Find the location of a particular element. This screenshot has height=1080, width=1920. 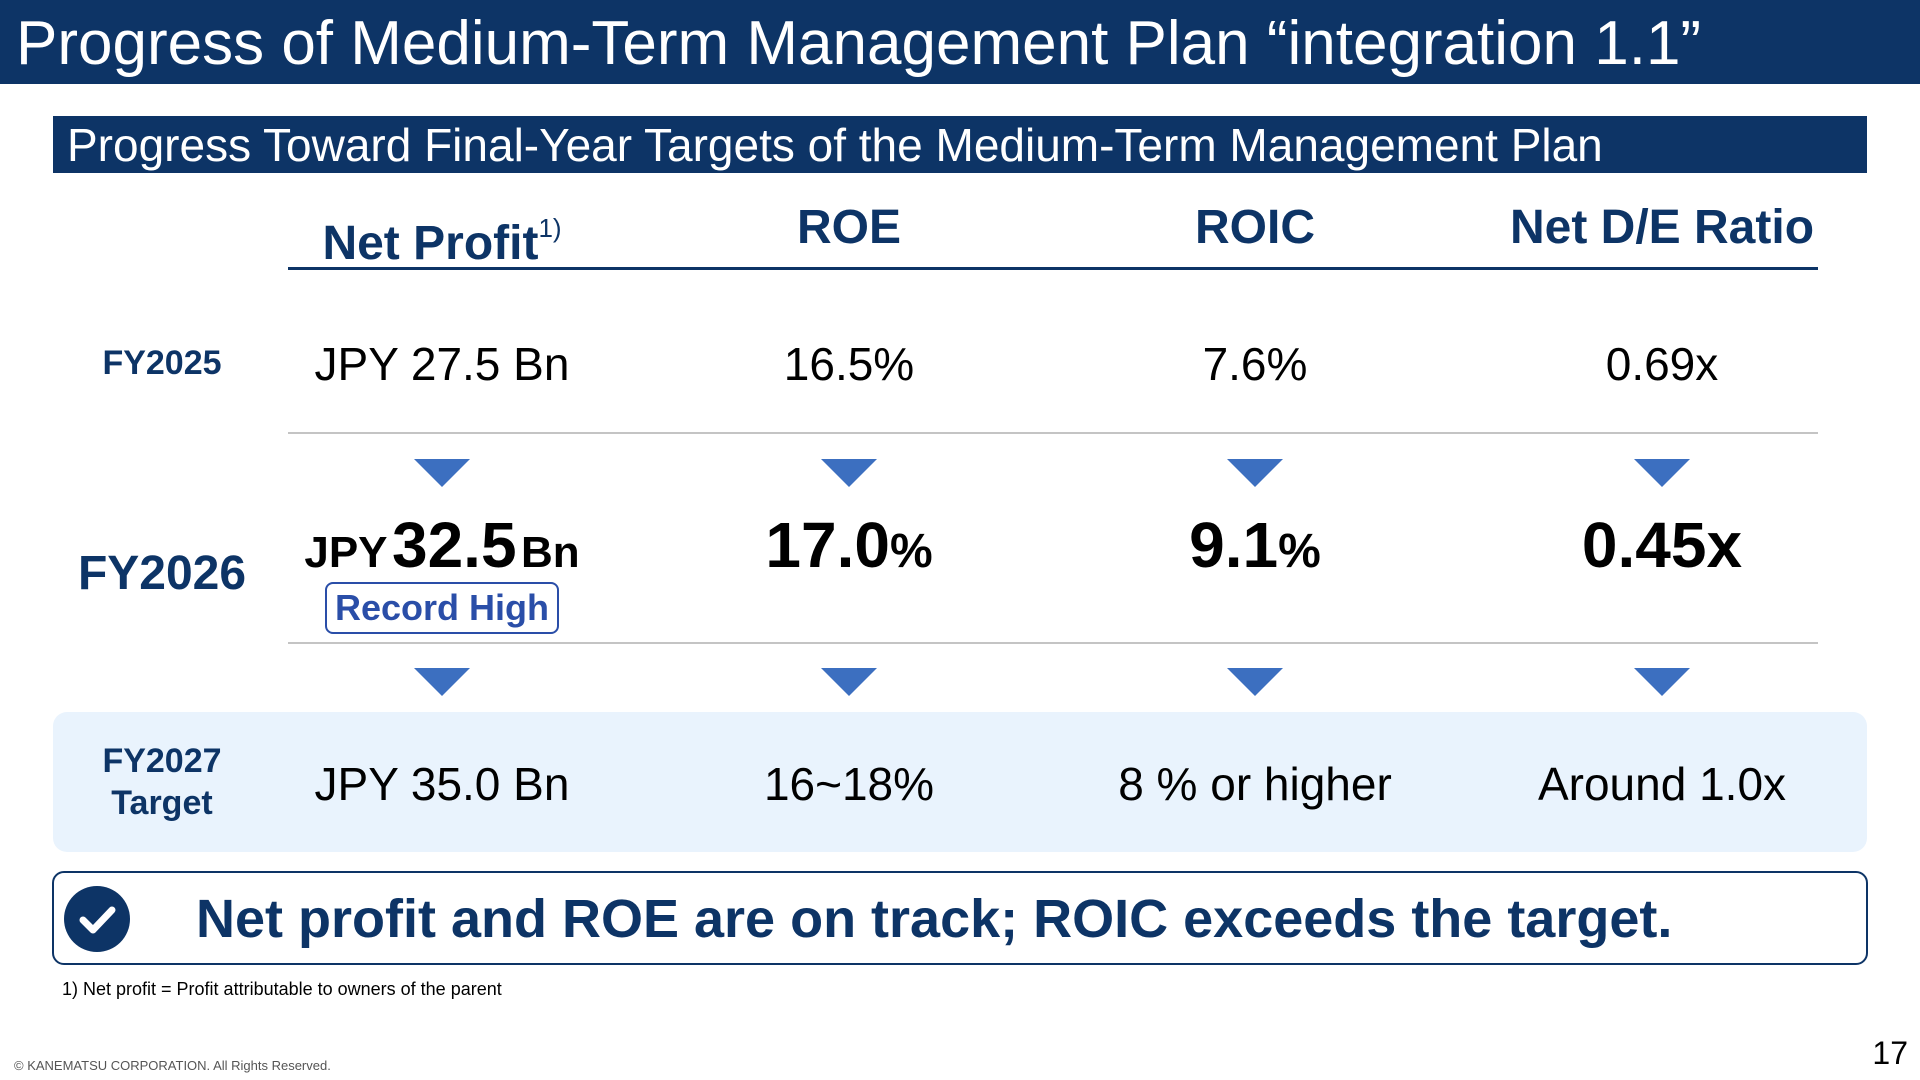

row-label-fy2027-line2: Target is located at coordinates (162, 803).